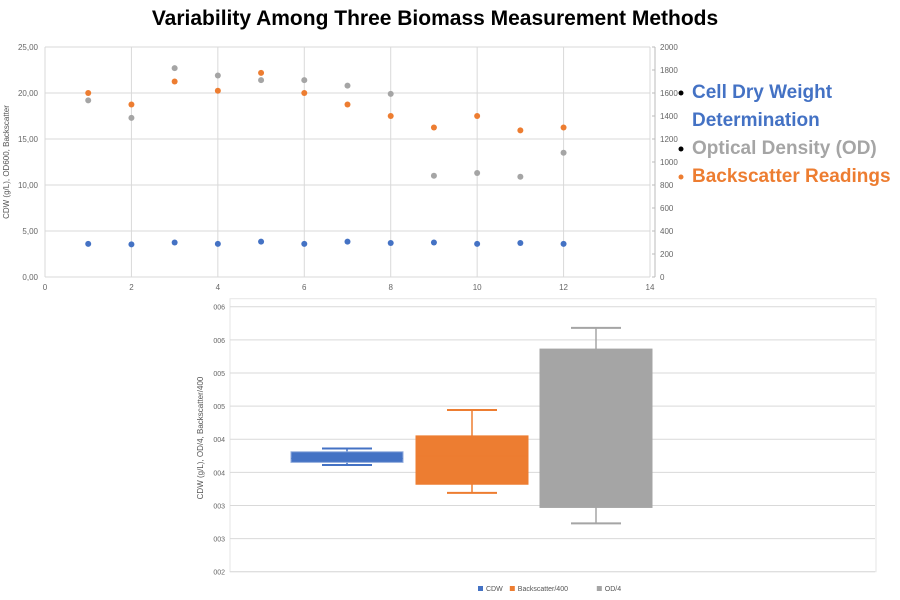 The height and width of the screenshot is (600, 900). I want to click on y2-tick-label: 200, so click(667, 254).